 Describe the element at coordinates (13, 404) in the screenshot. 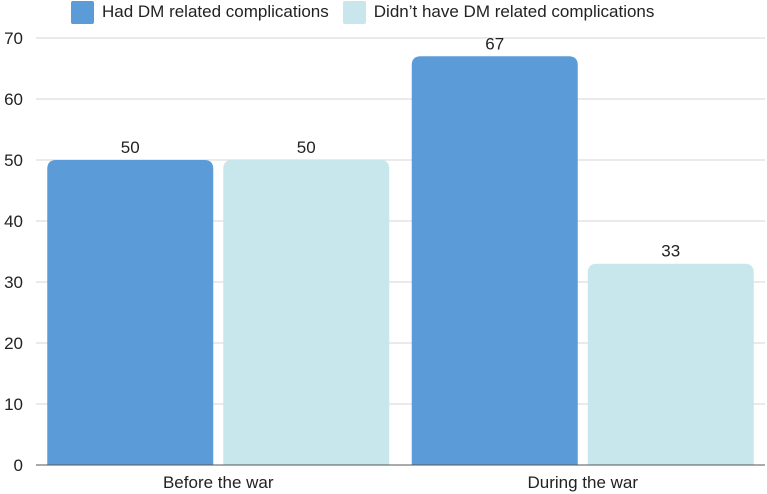

I see `y-tick-label: 10` at that location.